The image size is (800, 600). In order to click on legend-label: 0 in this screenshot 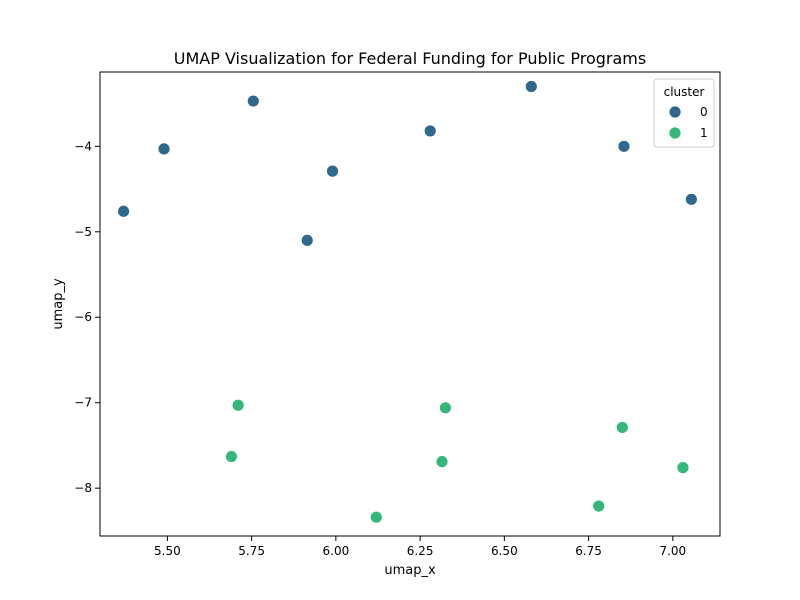, I will do `click(704, 112)`.